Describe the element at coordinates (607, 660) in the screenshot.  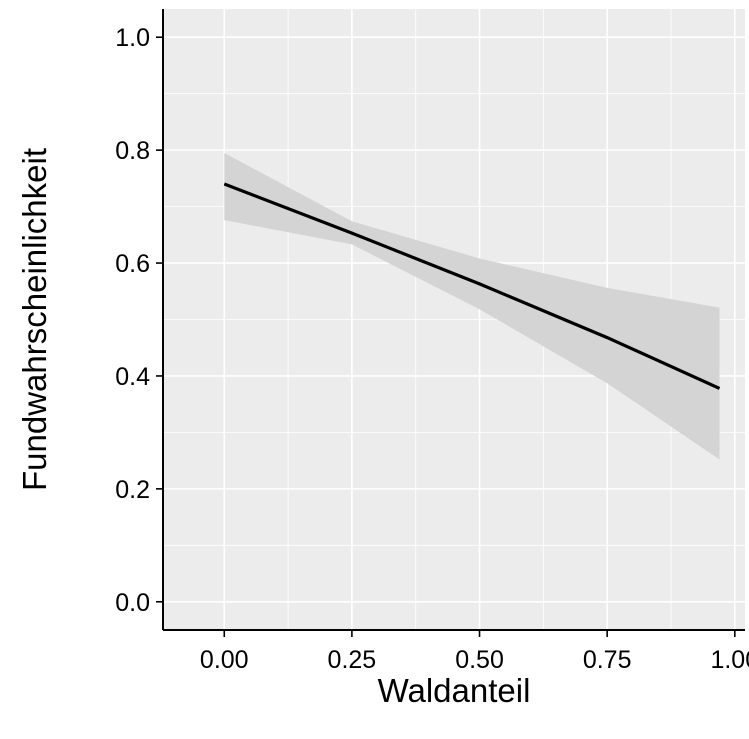
I see `x-tick-label: 0.75` at that location.